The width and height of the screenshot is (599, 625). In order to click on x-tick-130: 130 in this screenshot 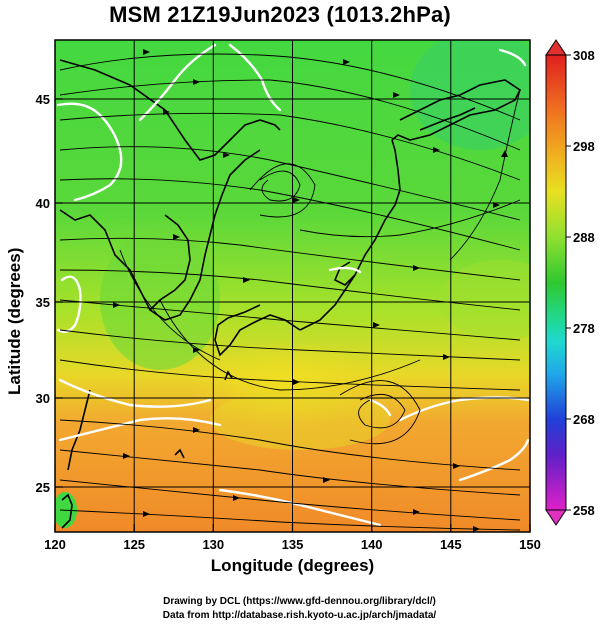, I will do `click(213, 544)`.